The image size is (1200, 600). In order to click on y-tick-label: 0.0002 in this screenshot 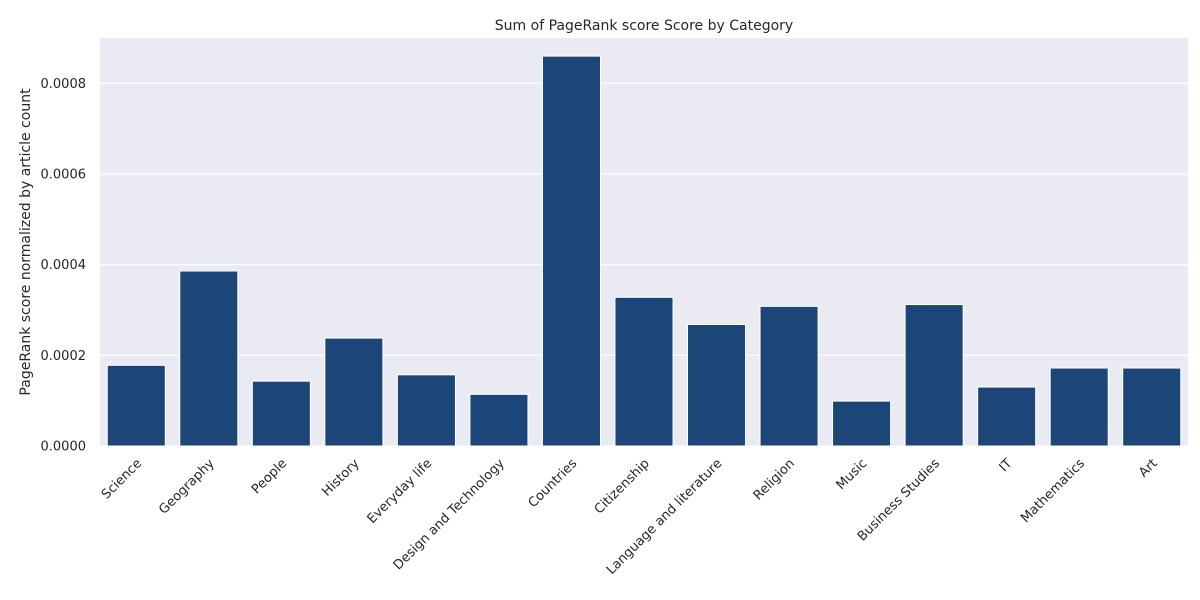, I will do `click(64, 356)`.